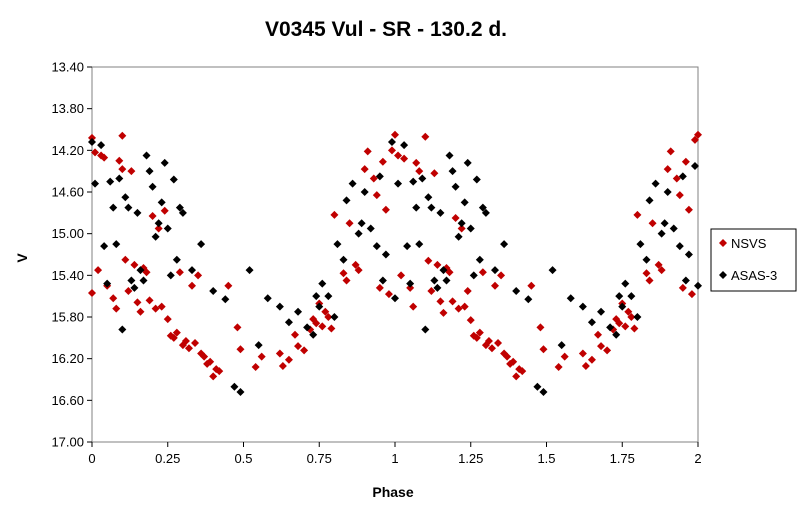 This screenshot has width=802, height=509. Describe the element at coordinates (319, 458) in the screenshot. I see `x-tick-label: 0.75` at that location.